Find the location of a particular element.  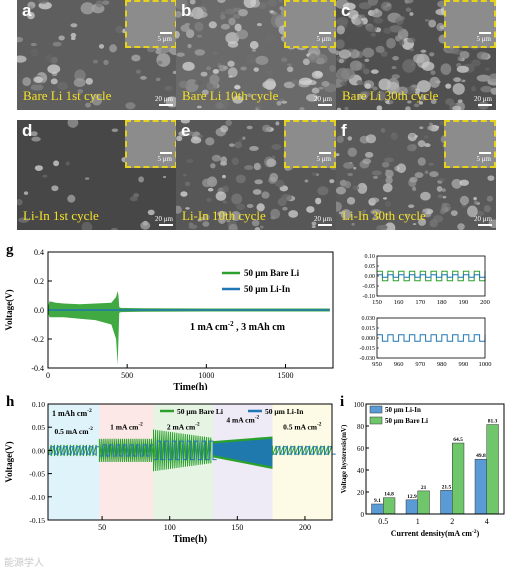

y-tick-label: -0.05 is located at coordinates (37, 474).